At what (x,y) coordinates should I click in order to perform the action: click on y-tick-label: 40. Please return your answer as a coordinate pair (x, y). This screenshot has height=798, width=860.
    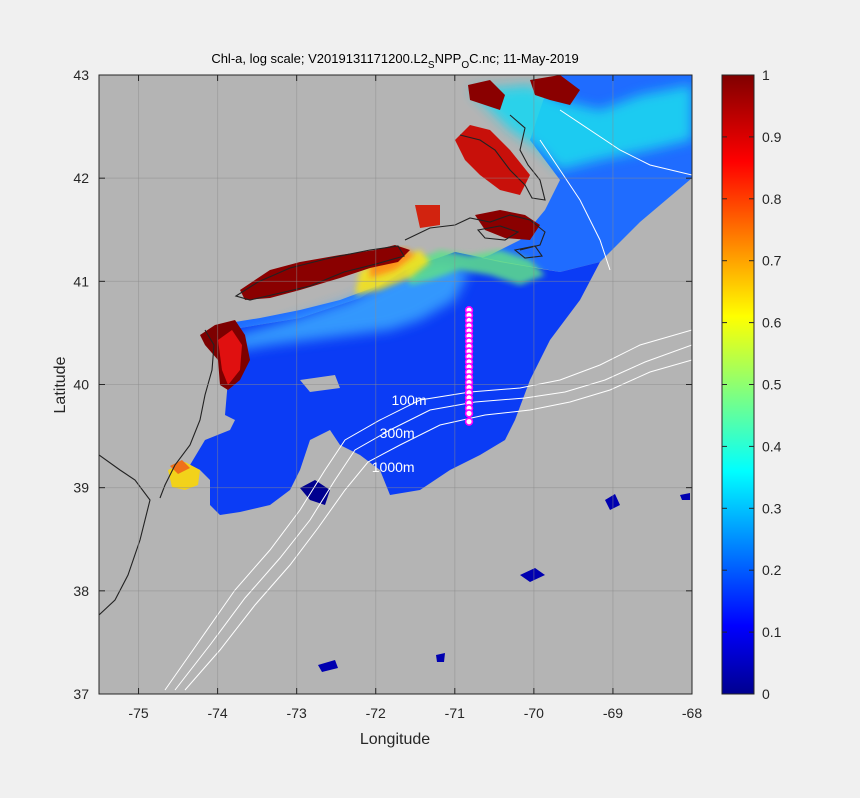
    Looking at the image, I should click on (81, 385).